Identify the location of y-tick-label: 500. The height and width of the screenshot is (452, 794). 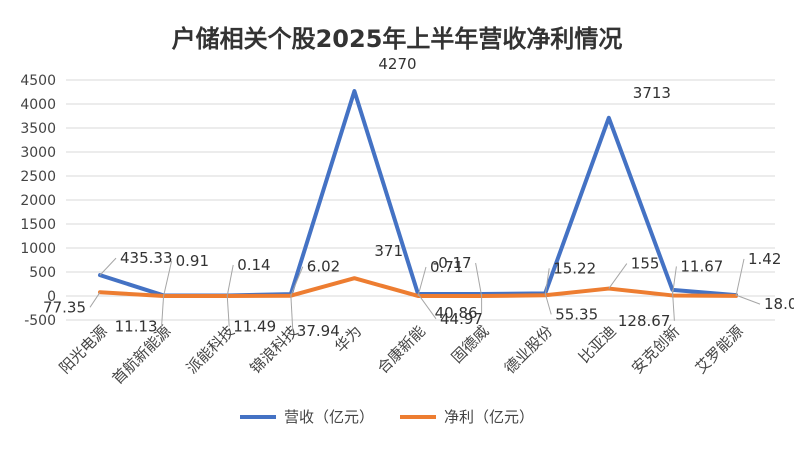
(42, 273).